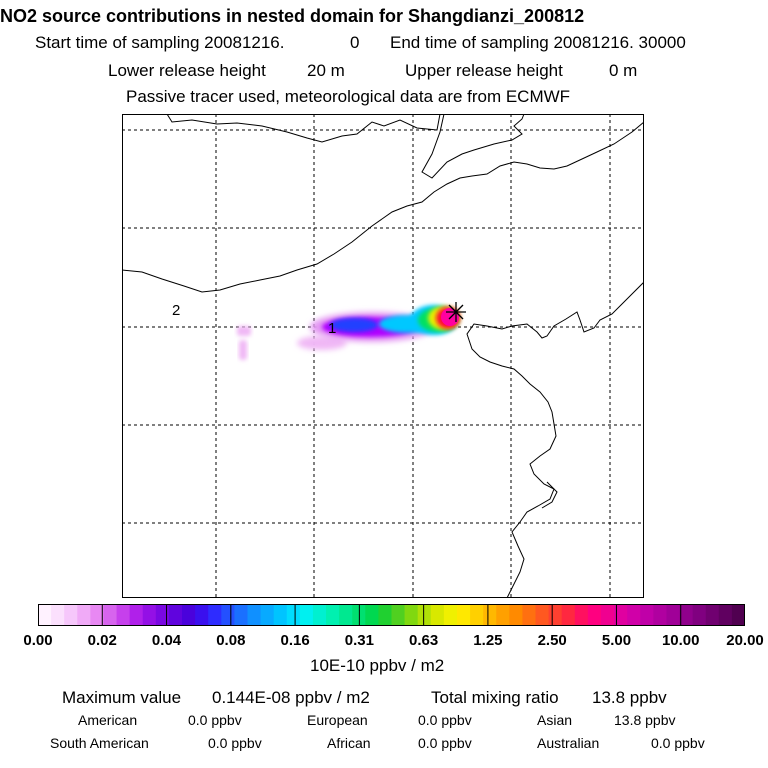 This screenshot has width=768, height=768. I want to click on start-time-value: 0, so click(355, 42).